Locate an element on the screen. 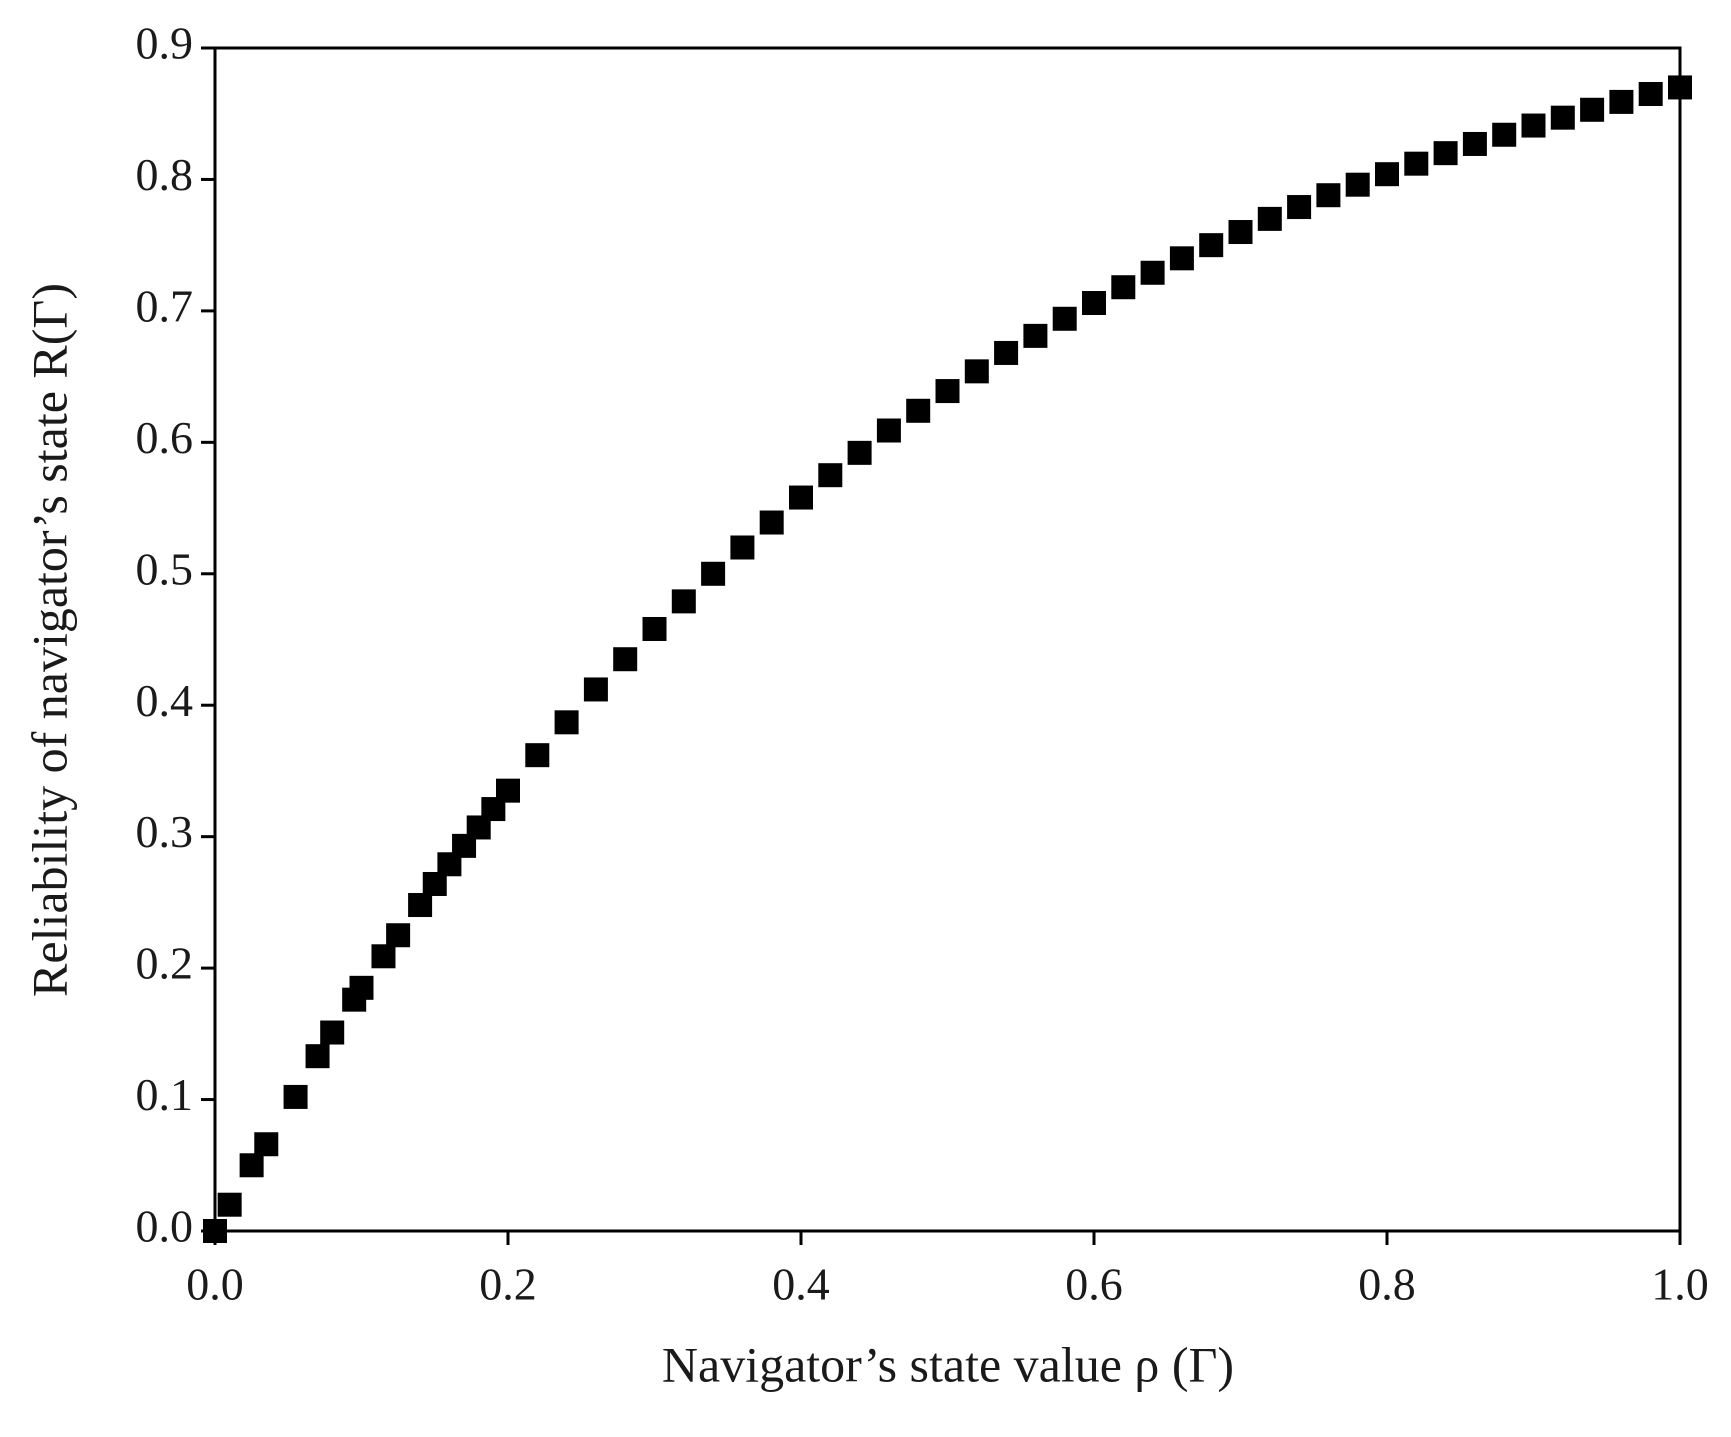 The width and height of the screenshot is (1731, 1437). y-tick-label: 0.8 is located at coordinates (165, 174).